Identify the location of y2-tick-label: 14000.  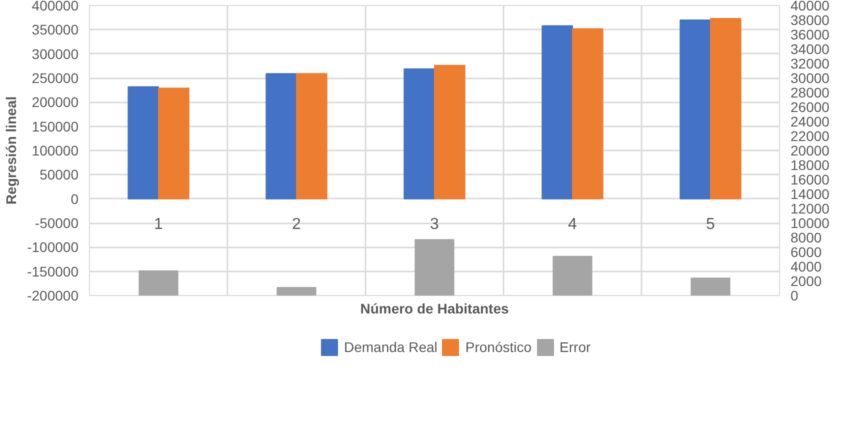
(810, 194).